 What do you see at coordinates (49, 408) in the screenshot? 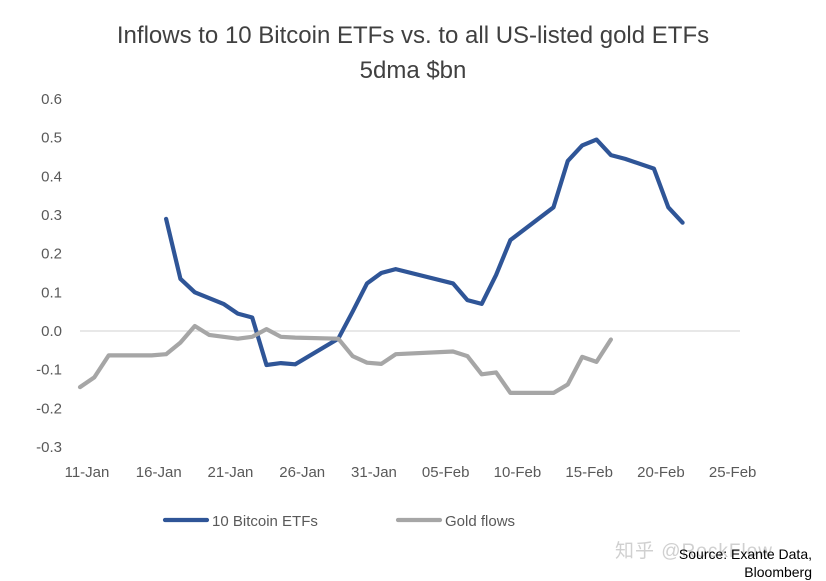
I see `y-tick-label: -0.2` at bounding box center [49, 408].